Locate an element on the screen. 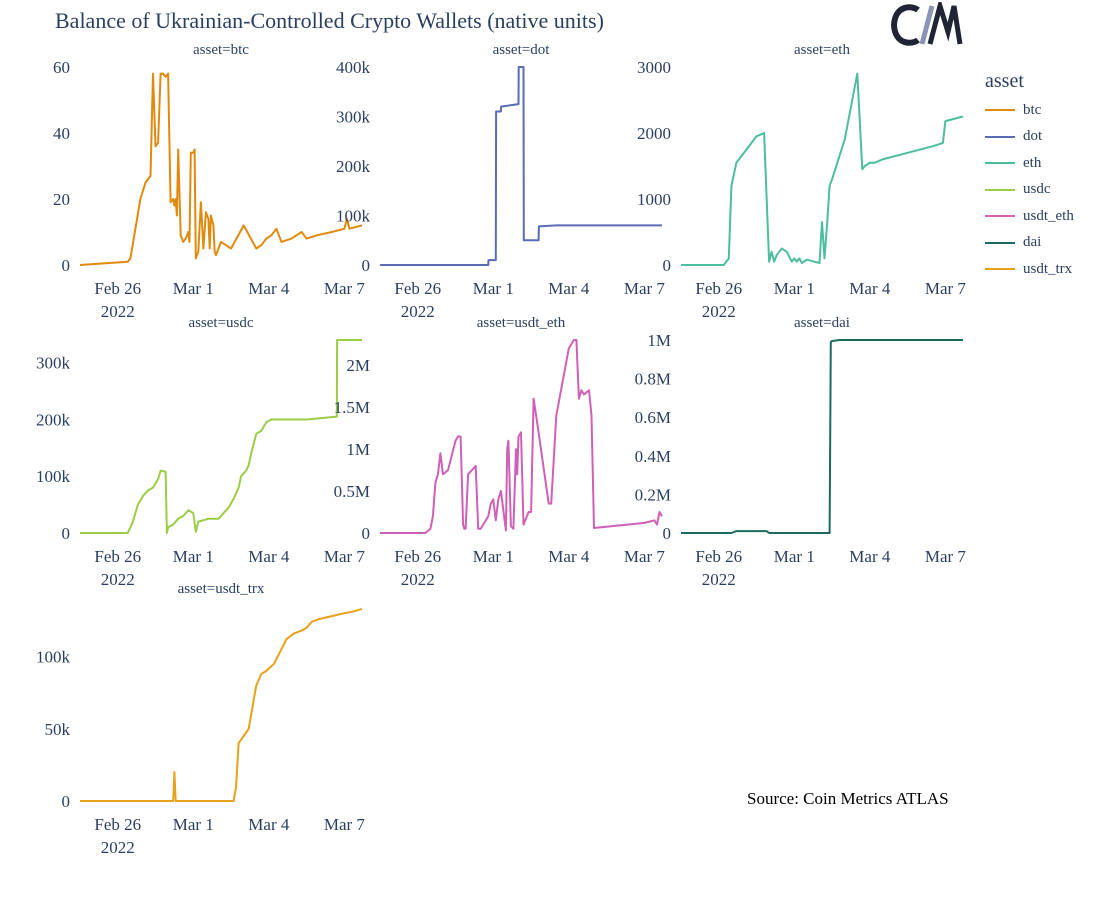 This screenshot has height=900, width=1100. legend-item-btc: btc is located at coordinates (1029, 110).